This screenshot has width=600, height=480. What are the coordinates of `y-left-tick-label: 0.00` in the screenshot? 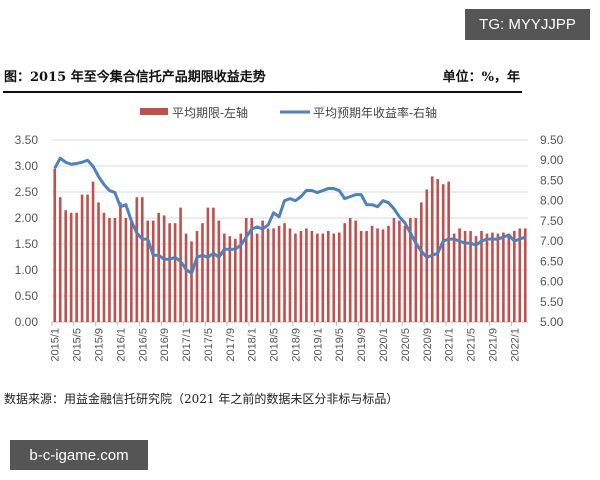 It's located at (27, 322).